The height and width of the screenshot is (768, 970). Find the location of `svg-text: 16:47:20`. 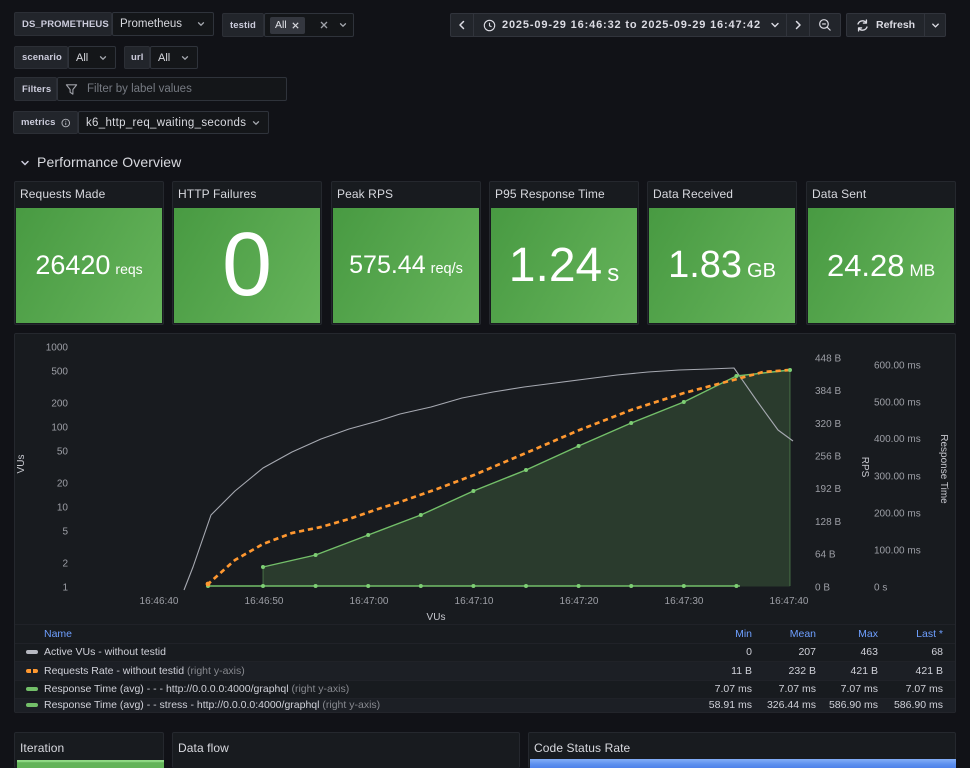

svg-text: 16:47:20 is located at coordinates (579, 601).